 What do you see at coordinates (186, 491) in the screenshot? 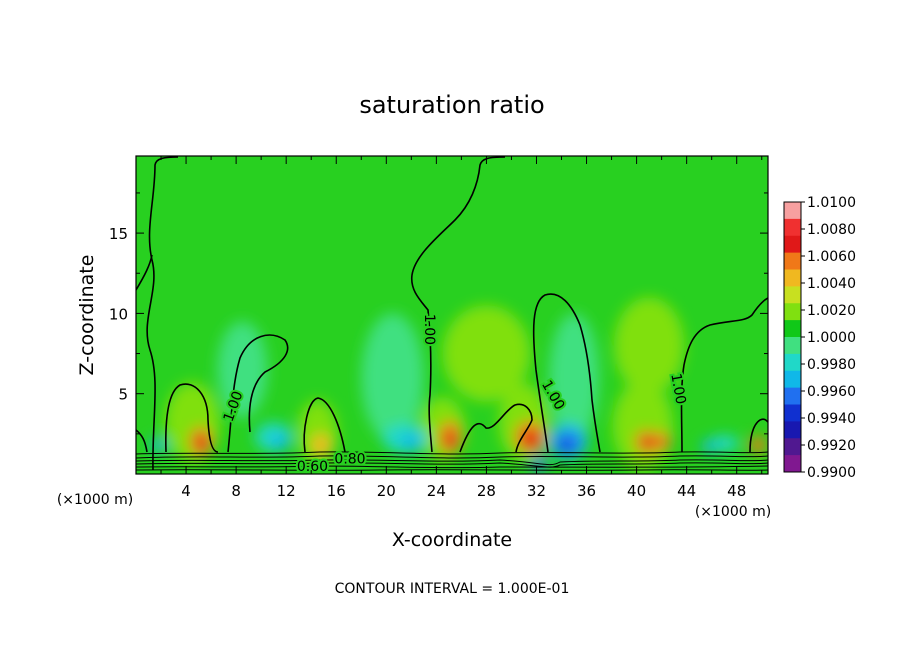
I see `x-tick-label: 4` at bounding box center [186, 491].